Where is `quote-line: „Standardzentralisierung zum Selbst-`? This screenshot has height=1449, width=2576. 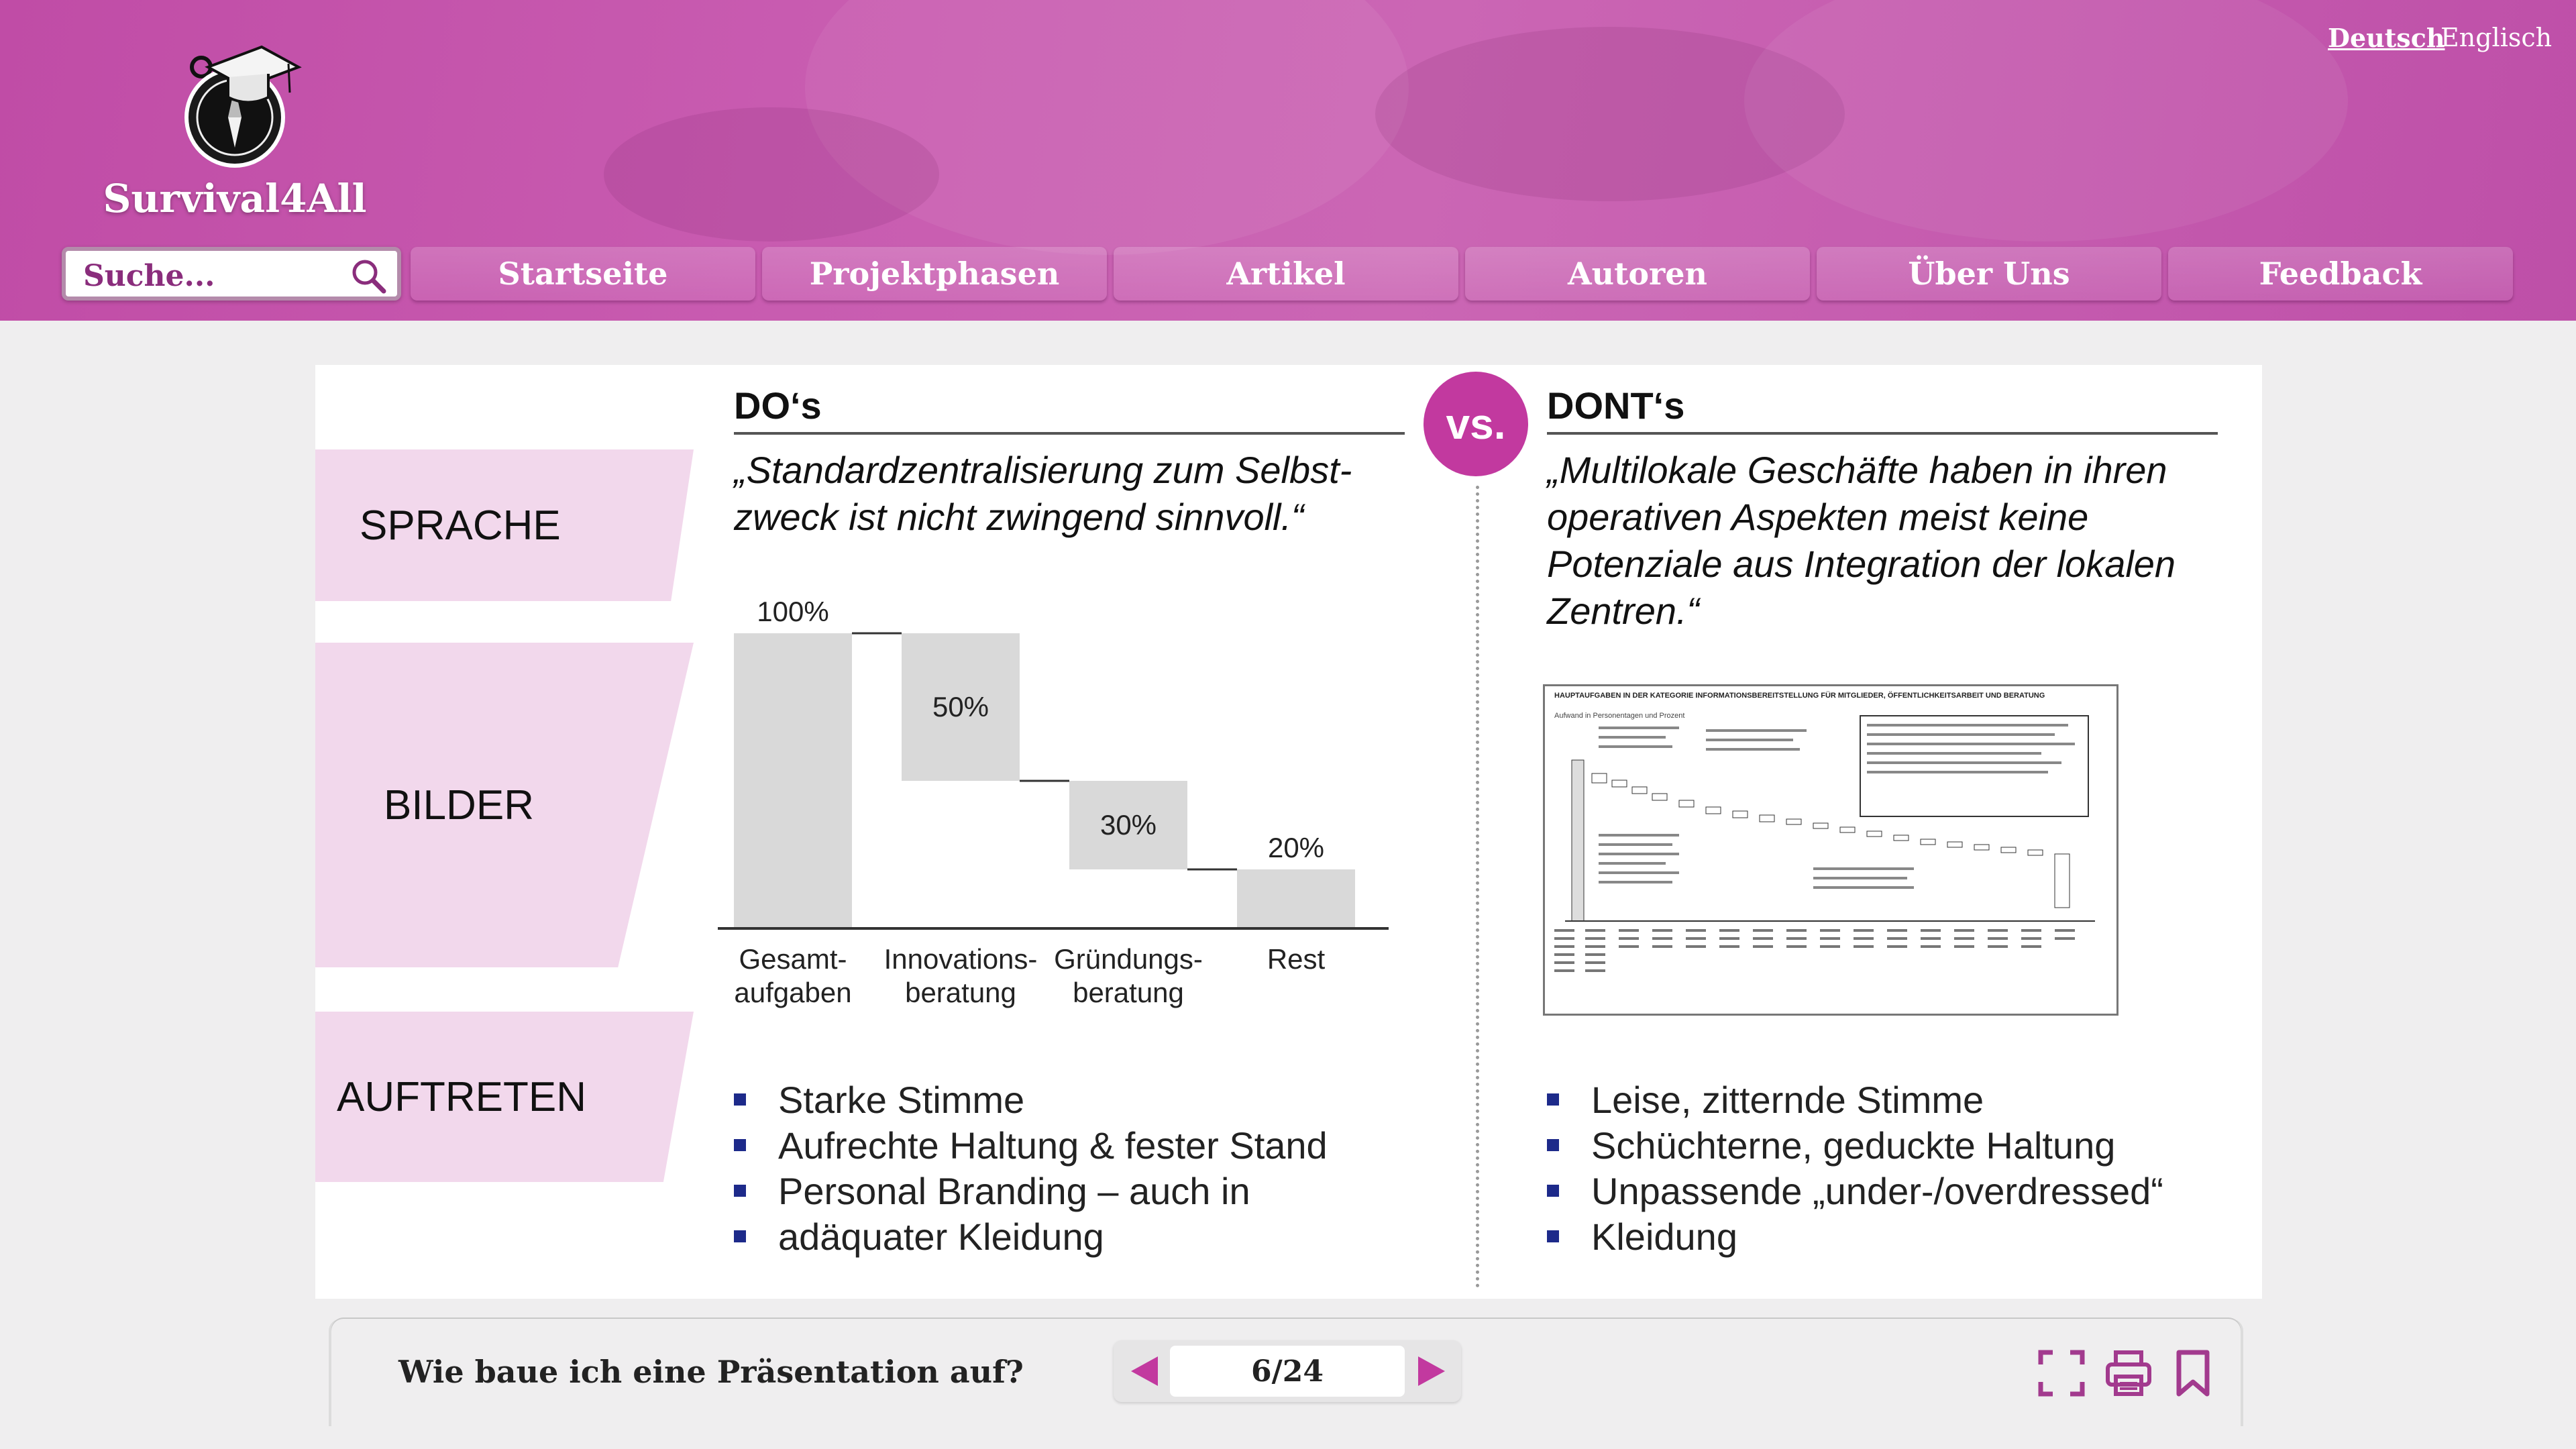
quote-line: „Standardzentralisierung zum Selbst- is located at coordinates (1043, 470).